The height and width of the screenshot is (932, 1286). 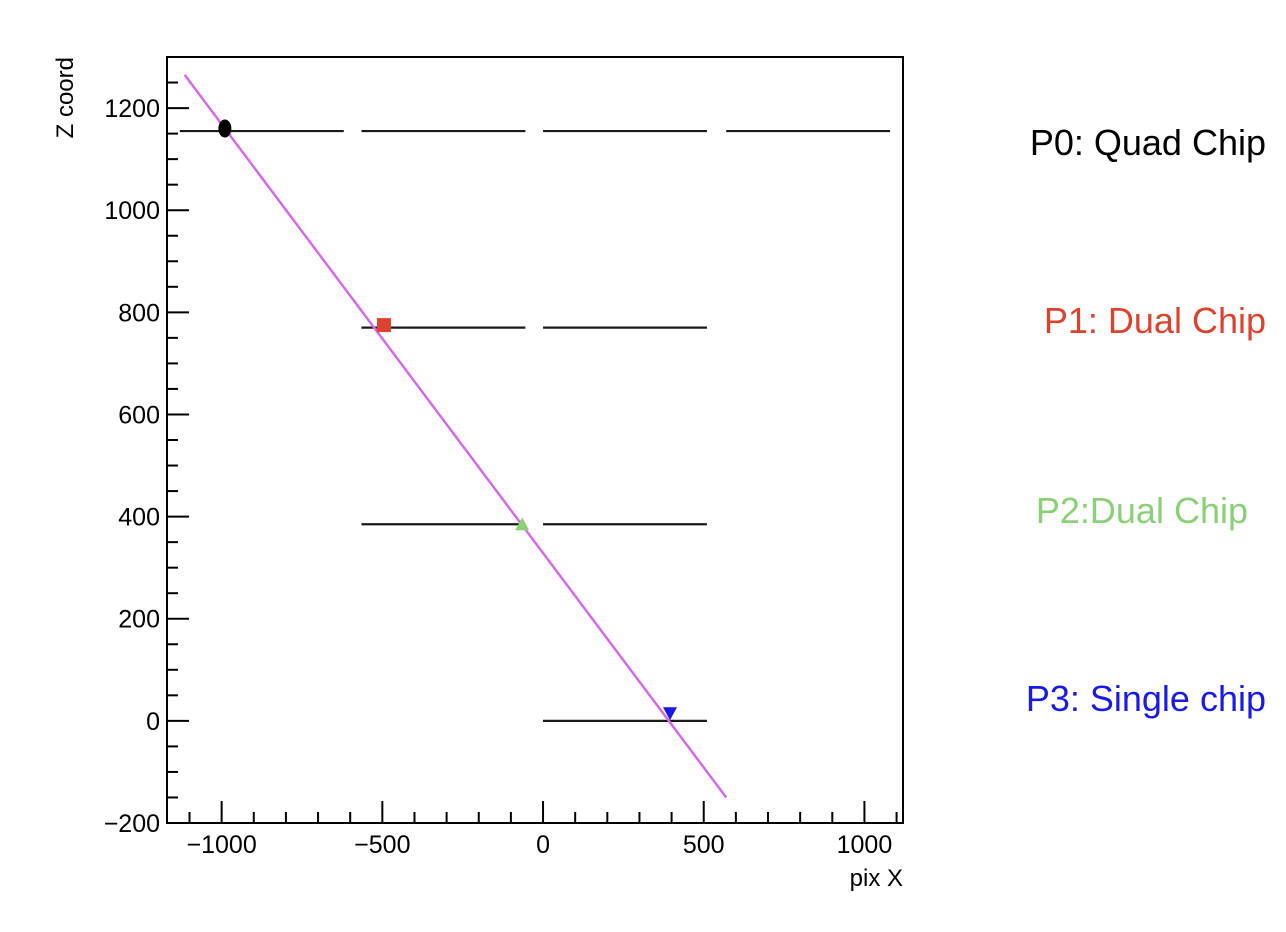 What do you see at coordinates (139, 620) in the screenshot?
I see `y-tick-label: 200` at bounding box center [139, 620].